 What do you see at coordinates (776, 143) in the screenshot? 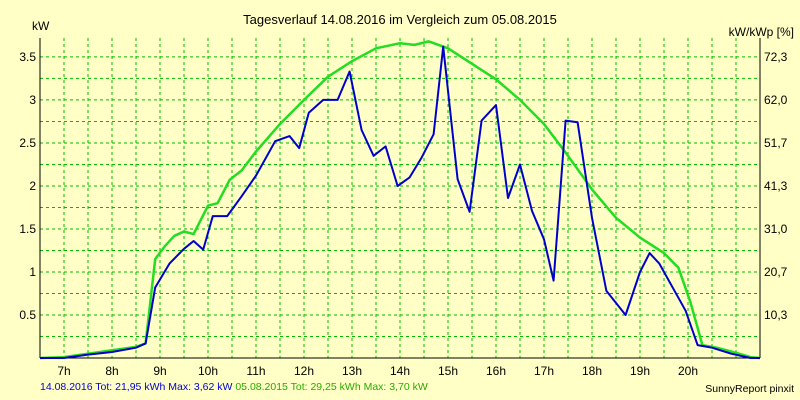
I see `y-right-tick-label: 51,7` at bounding box center [776, 143].